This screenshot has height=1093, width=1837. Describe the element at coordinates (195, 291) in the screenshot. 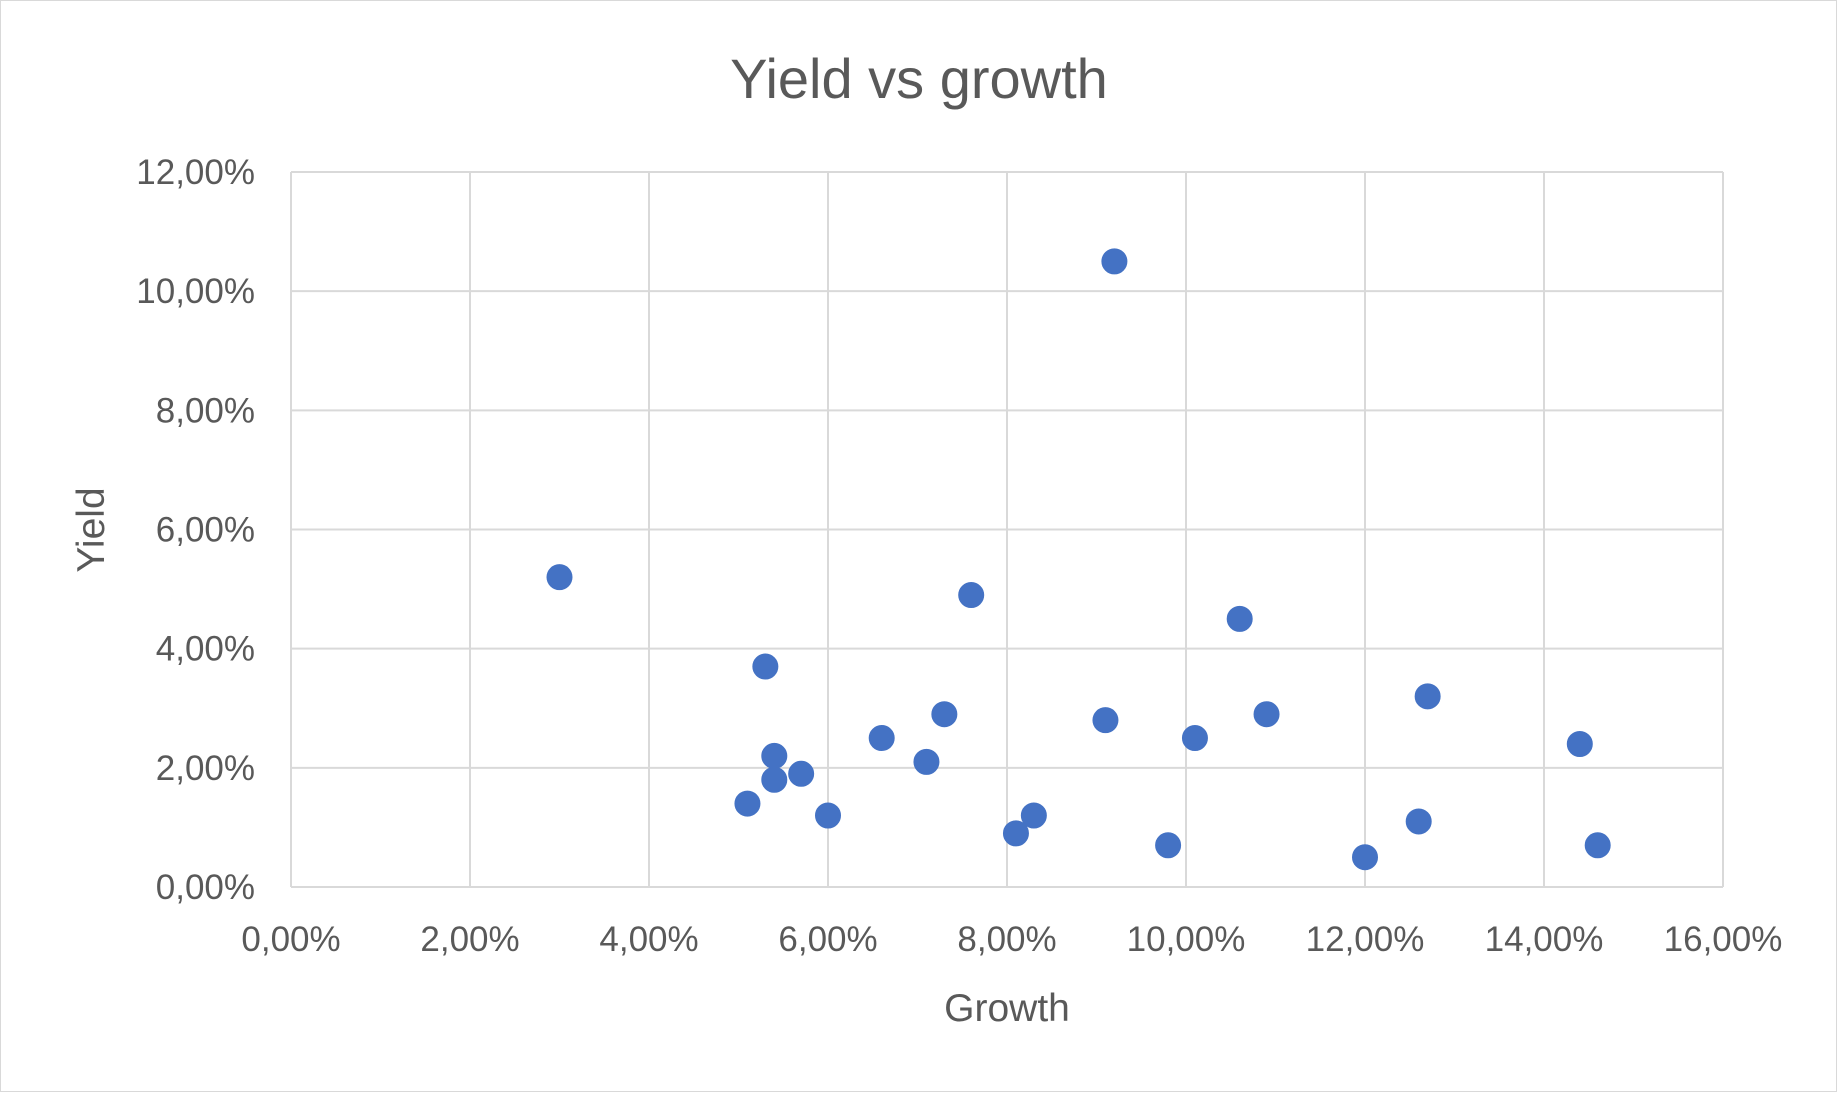

I see `y-tick-label: 10,00%` at that location.